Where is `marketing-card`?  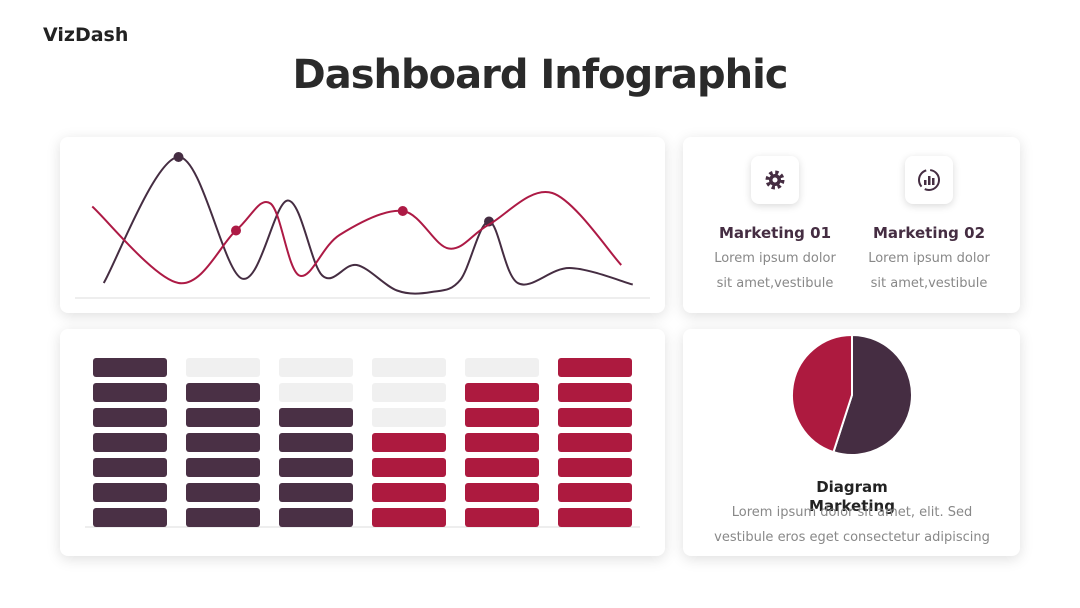 marketing-card is located at coordinates (851, 225).